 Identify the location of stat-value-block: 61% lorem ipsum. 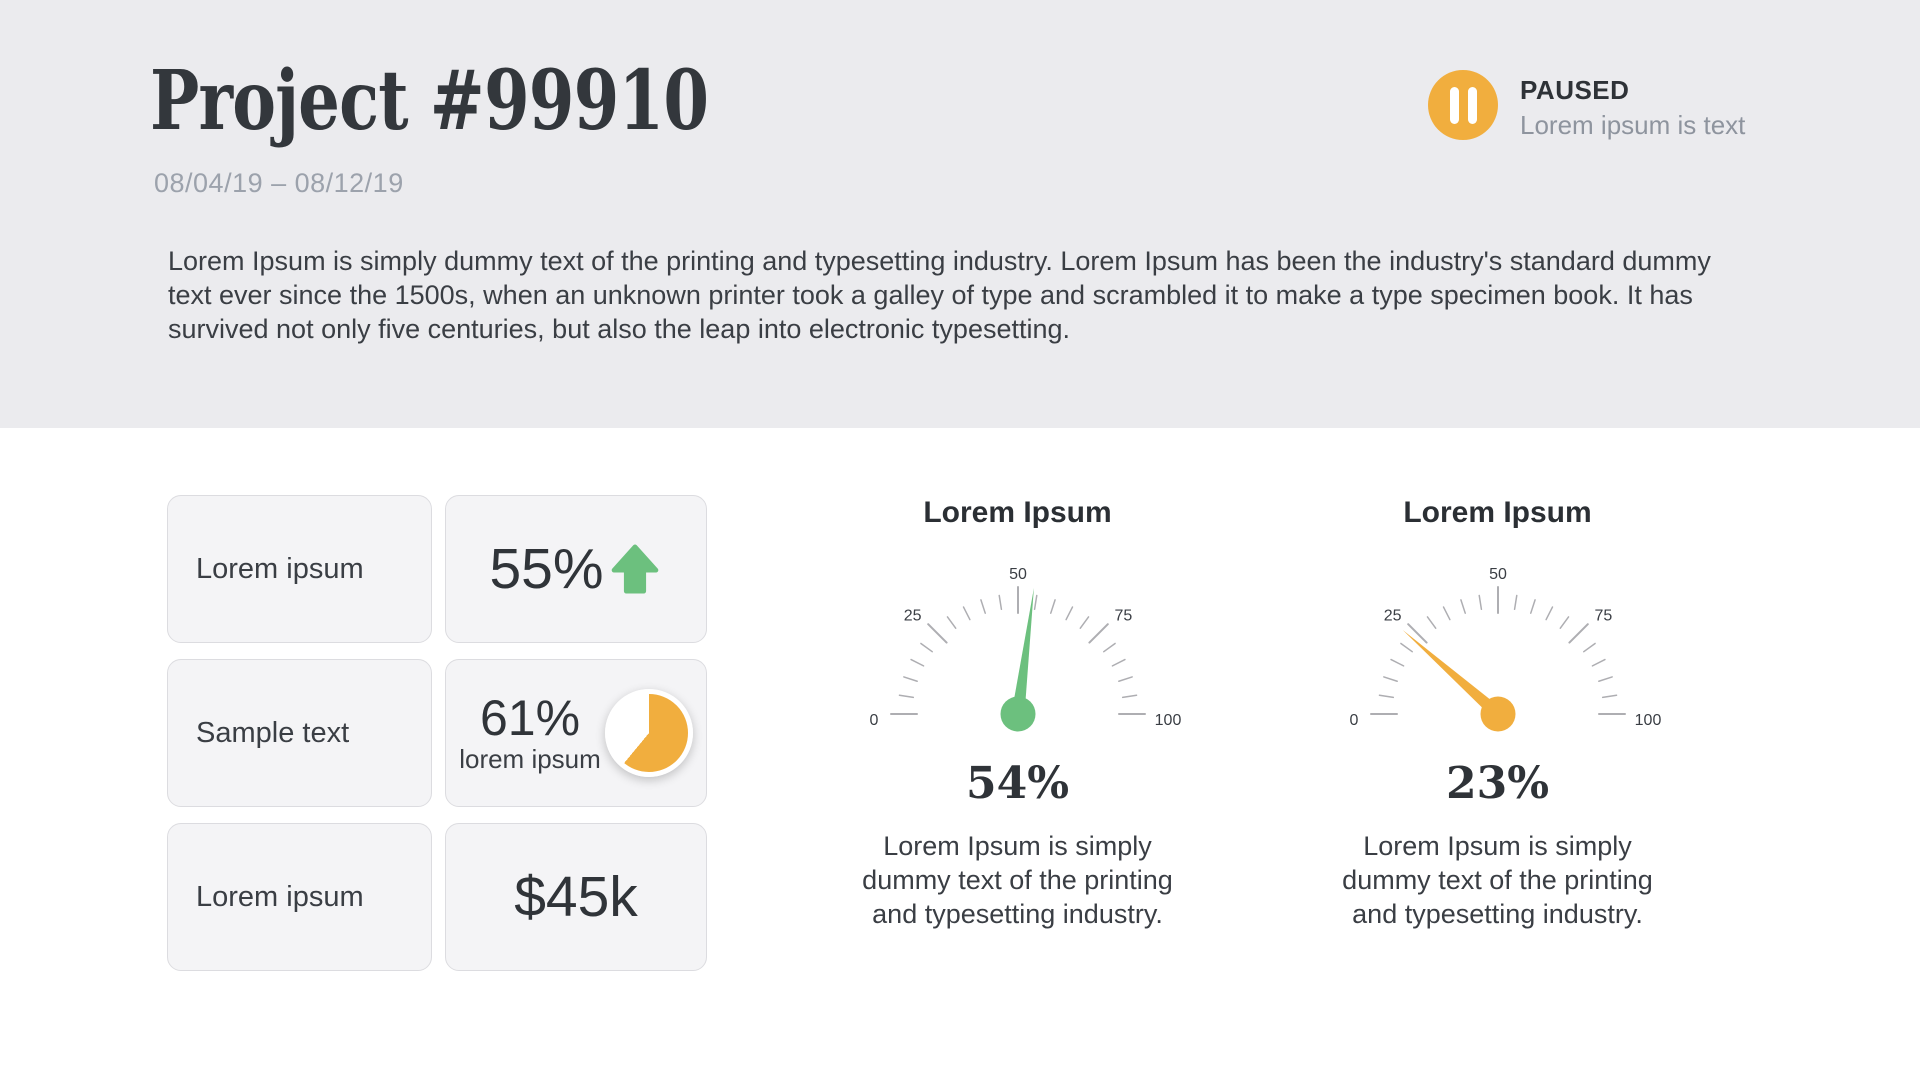
(530, 733).